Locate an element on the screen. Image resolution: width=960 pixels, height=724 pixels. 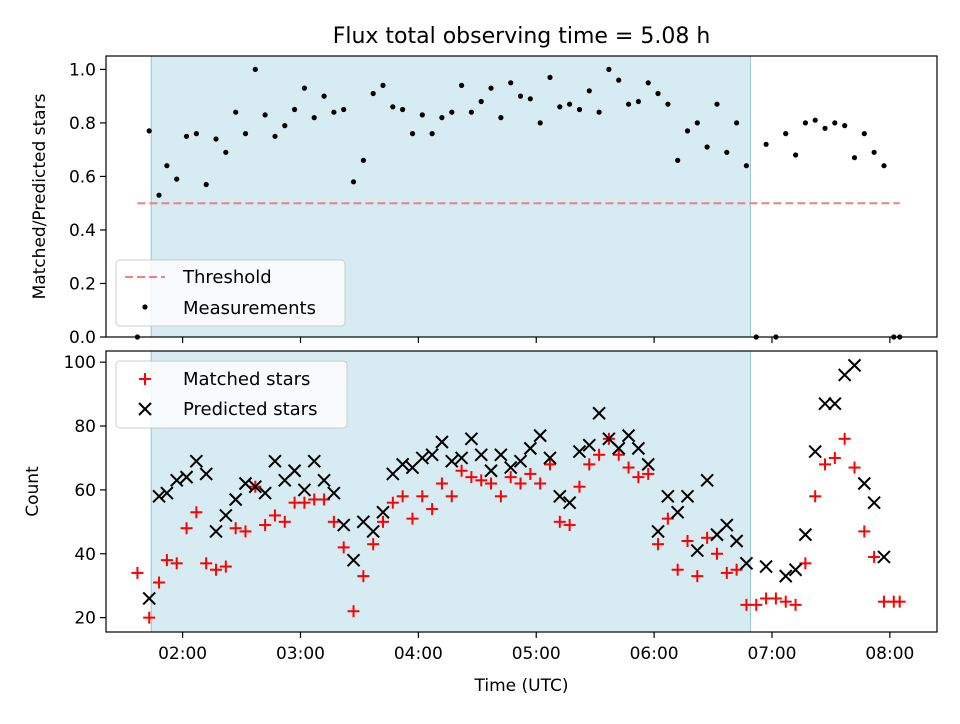
bottom-legend-box is located at coordinates (231, 394).